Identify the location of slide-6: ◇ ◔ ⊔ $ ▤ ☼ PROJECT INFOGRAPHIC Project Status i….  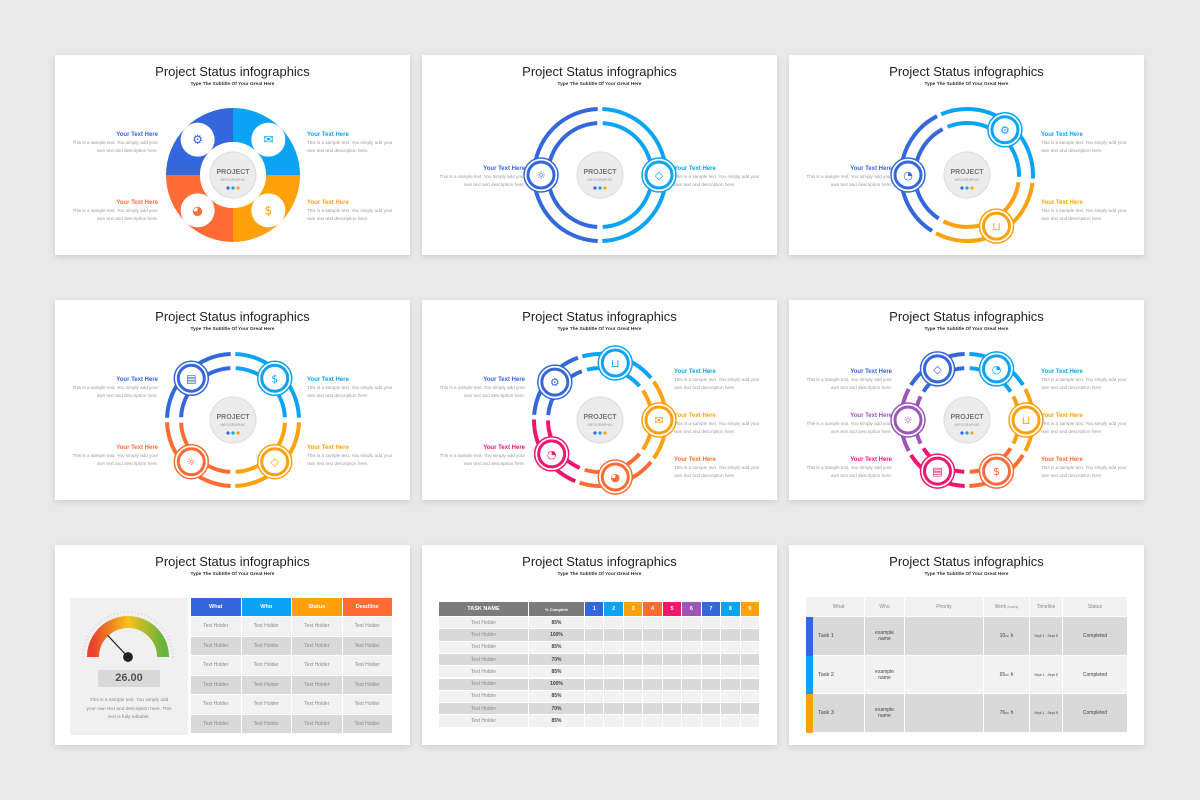
(966, 400).